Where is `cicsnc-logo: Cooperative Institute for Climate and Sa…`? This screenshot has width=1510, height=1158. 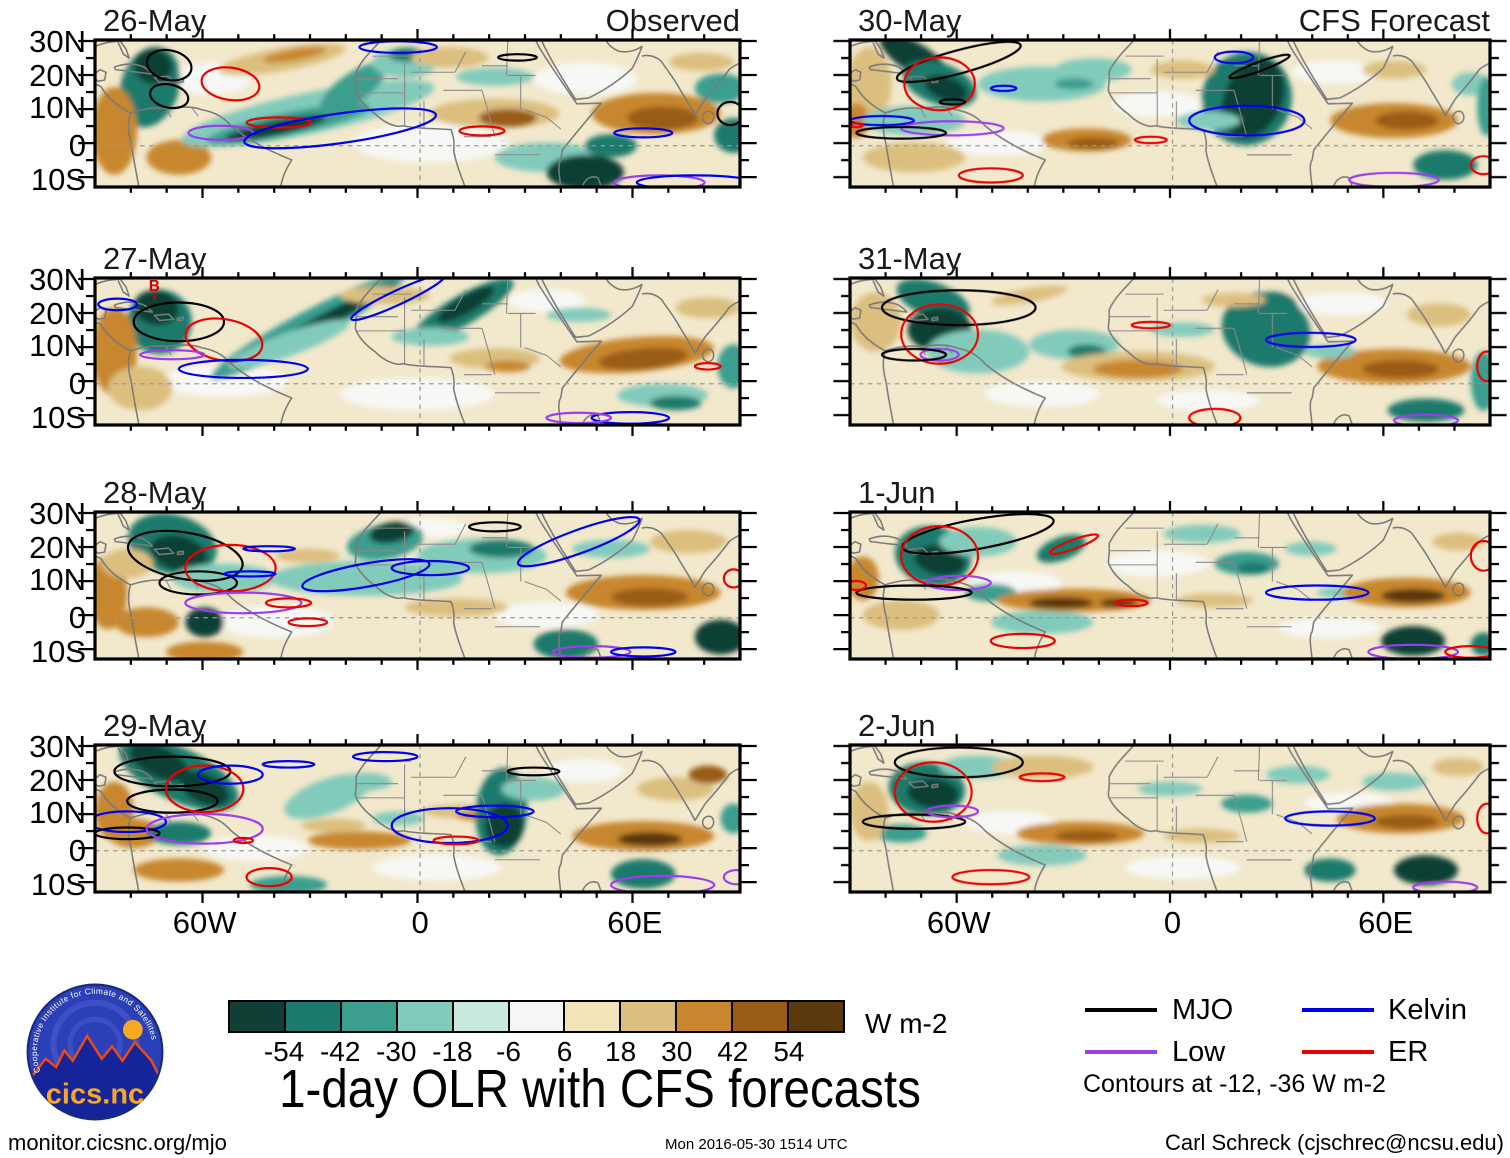 cicsnc-logo: Cooperative Institute for Climate and Sa… is located at coordinates (95, 1052).